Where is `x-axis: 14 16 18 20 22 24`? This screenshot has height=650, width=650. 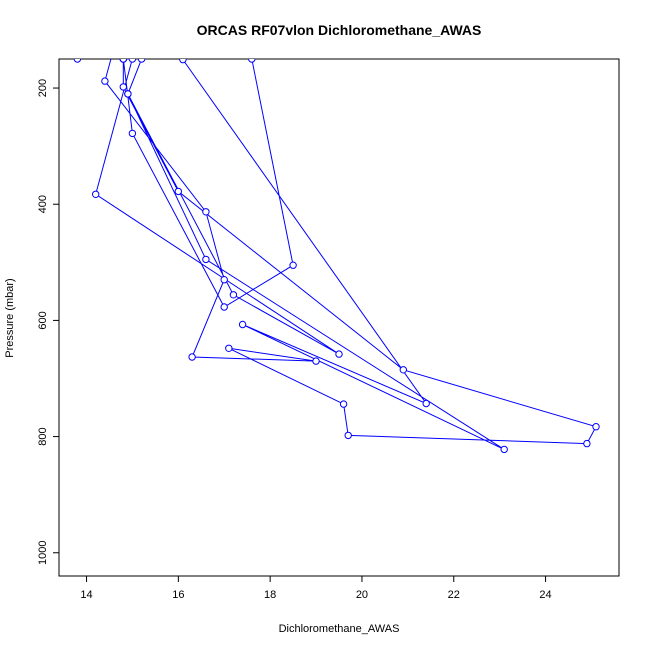
x-axis: 14 16 18 20 22 24 is located at coordinates (316, 588).